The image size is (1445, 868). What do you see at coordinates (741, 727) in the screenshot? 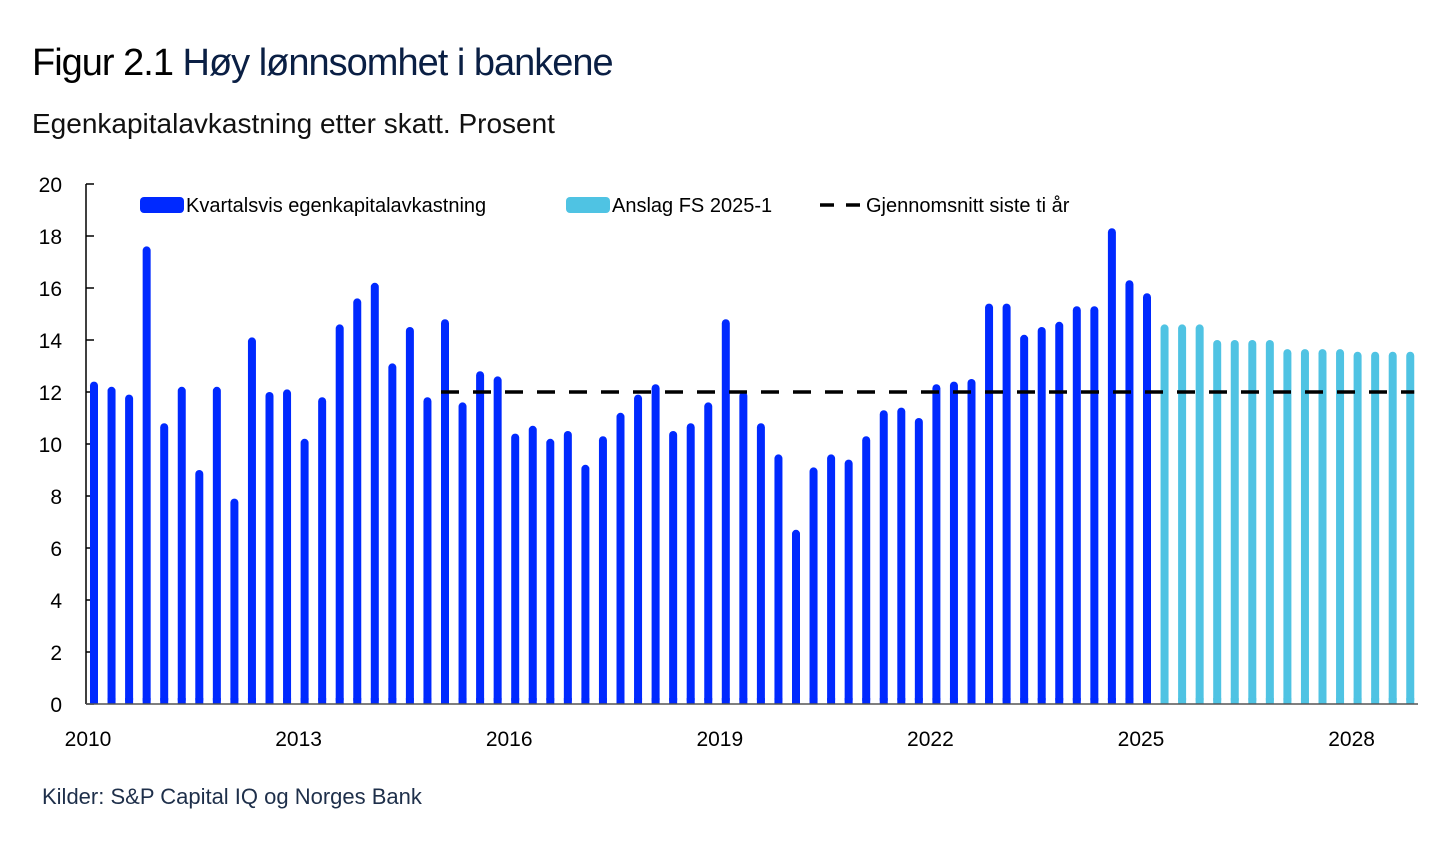
I see `x-axis: 2010 2013 2016 2019 2022 2025 2028` at bounding box center [741, 727].